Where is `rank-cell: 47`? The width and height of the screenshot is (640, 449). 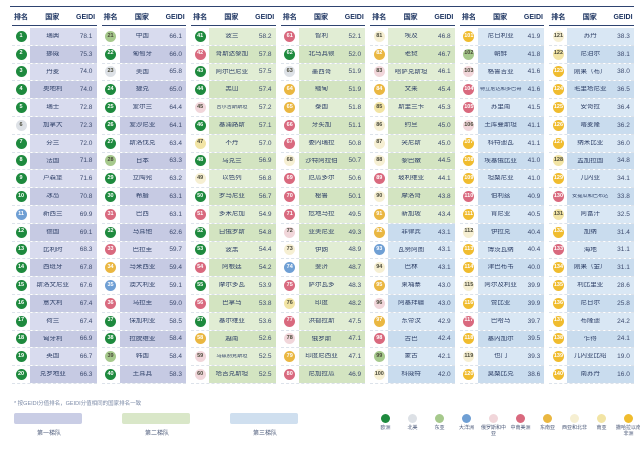 rank-cell: 47 is located at coordinates (200, 143).